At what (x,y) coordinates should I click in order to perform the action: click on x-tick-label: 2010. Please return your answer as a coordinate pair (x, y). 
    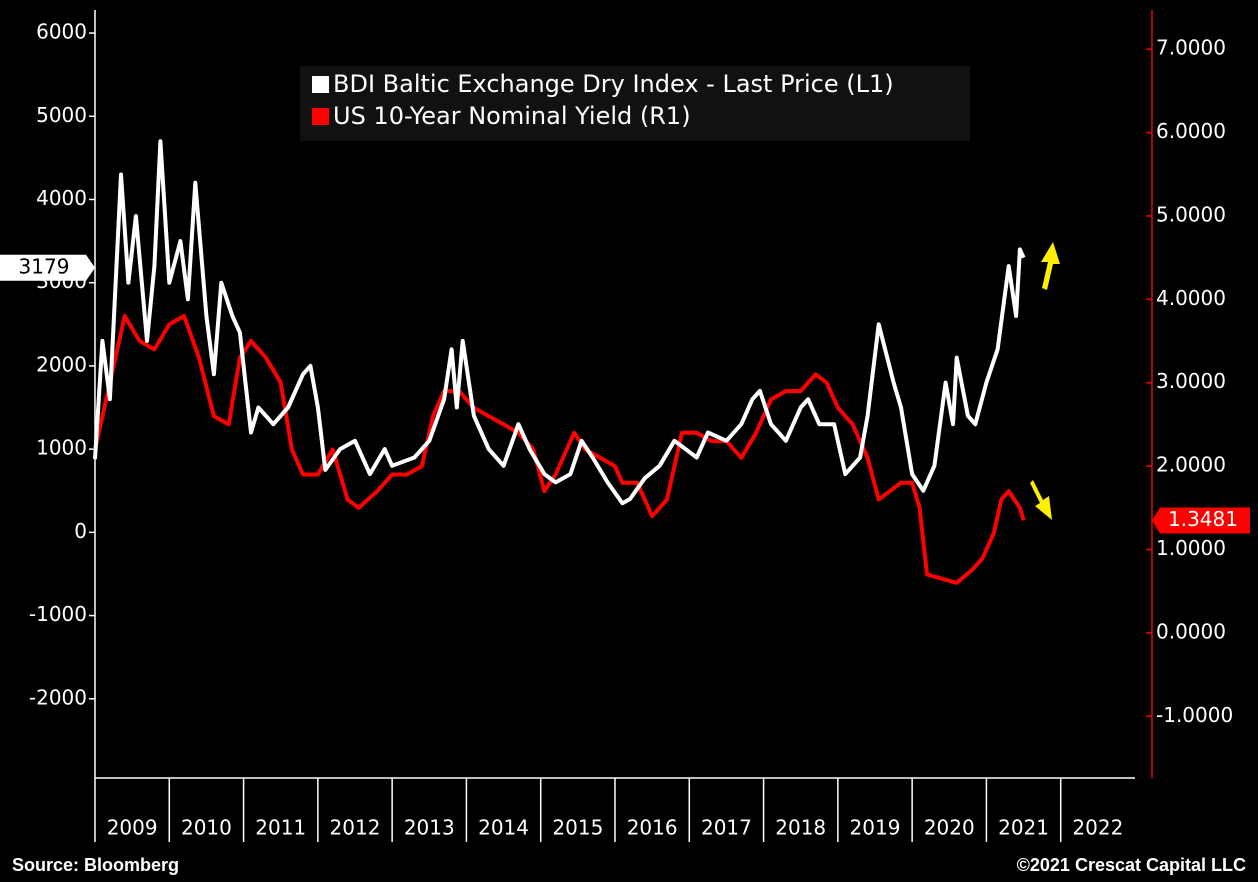
    Looking at the image, I should click on (206, 828).